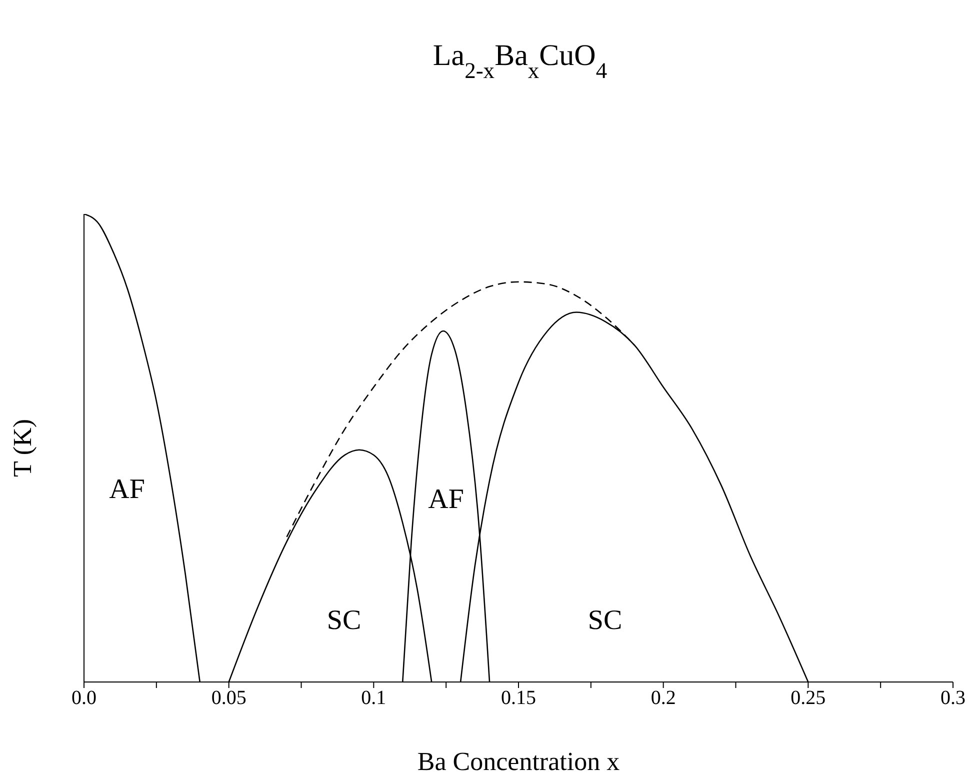 The height and width of the screenshot is (782, 973). What do you see at coordinates (23, 448) in the screenshot?
I see `y-axis-title: T (K)` at bounding box center [23, 448].